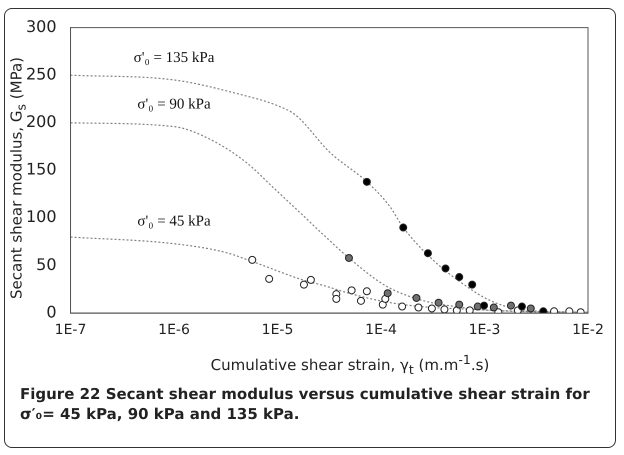 The width and height of the screenshot is (624, 455). Describe the element at coordinates (484, 330) in the screenshot. I see `x-tick-label: 1E-3` at that location.